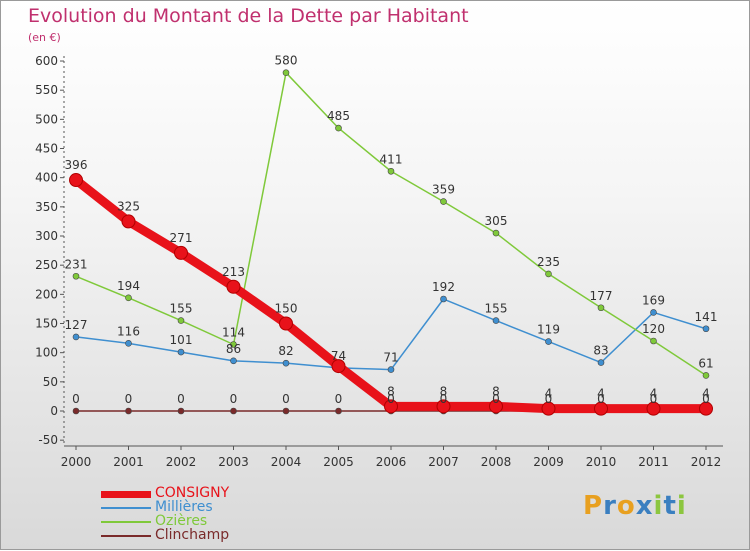  Describe the element at coordinates (128, 286) in the screenshot. I see `data-label: 194` at that location.